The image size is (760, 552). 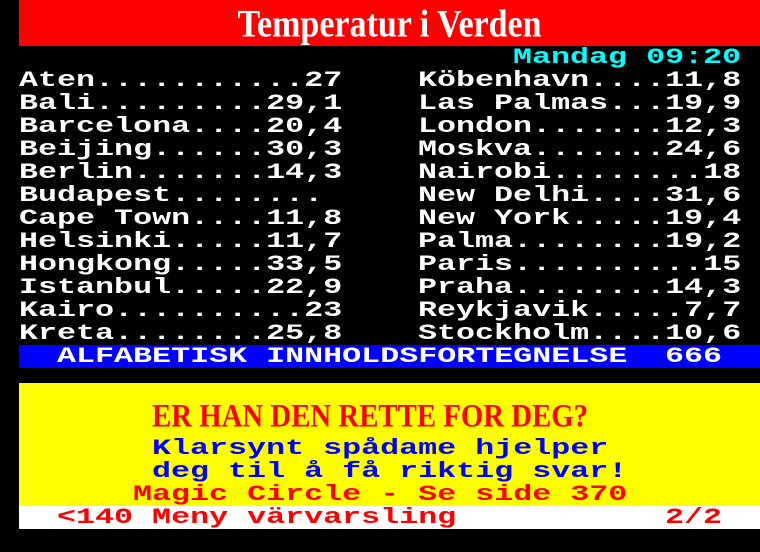 I want to click on temperature-value: 33,5, so click(x=304, y=264).